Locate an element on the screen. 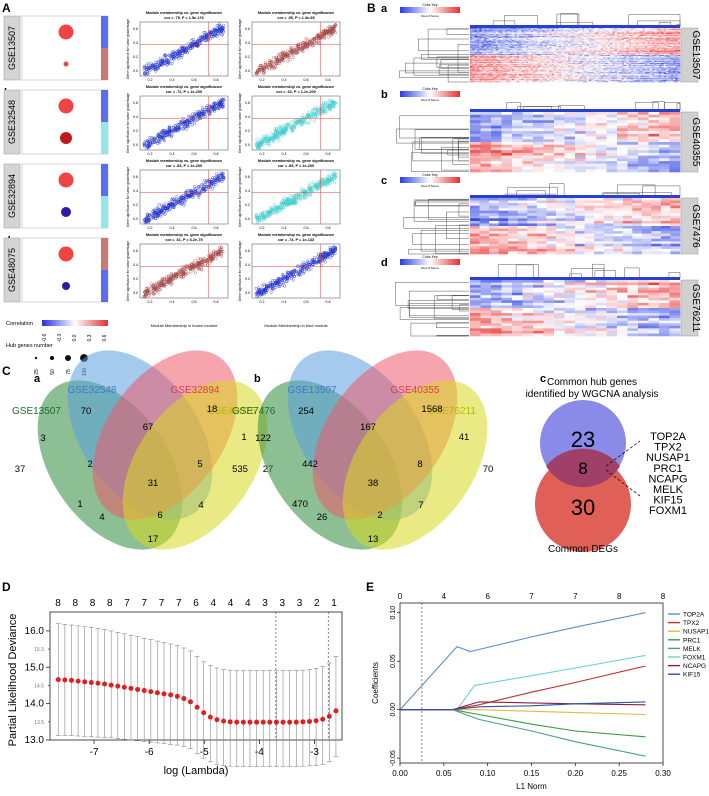  hub-size-dot is located at coordinates (36, 358).